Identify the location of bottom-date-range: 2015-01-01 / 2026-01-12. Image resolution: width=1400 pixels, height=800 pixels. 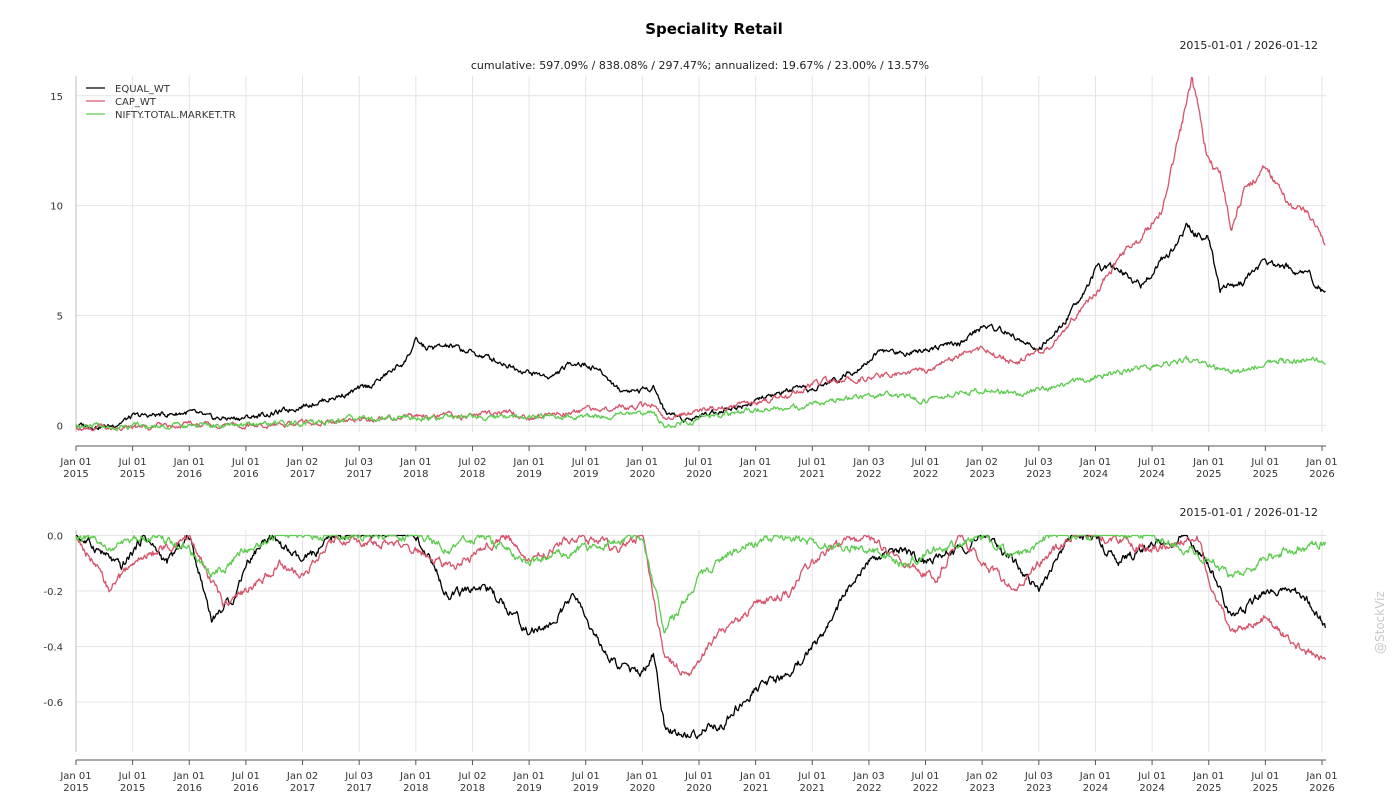
(1248, 512).